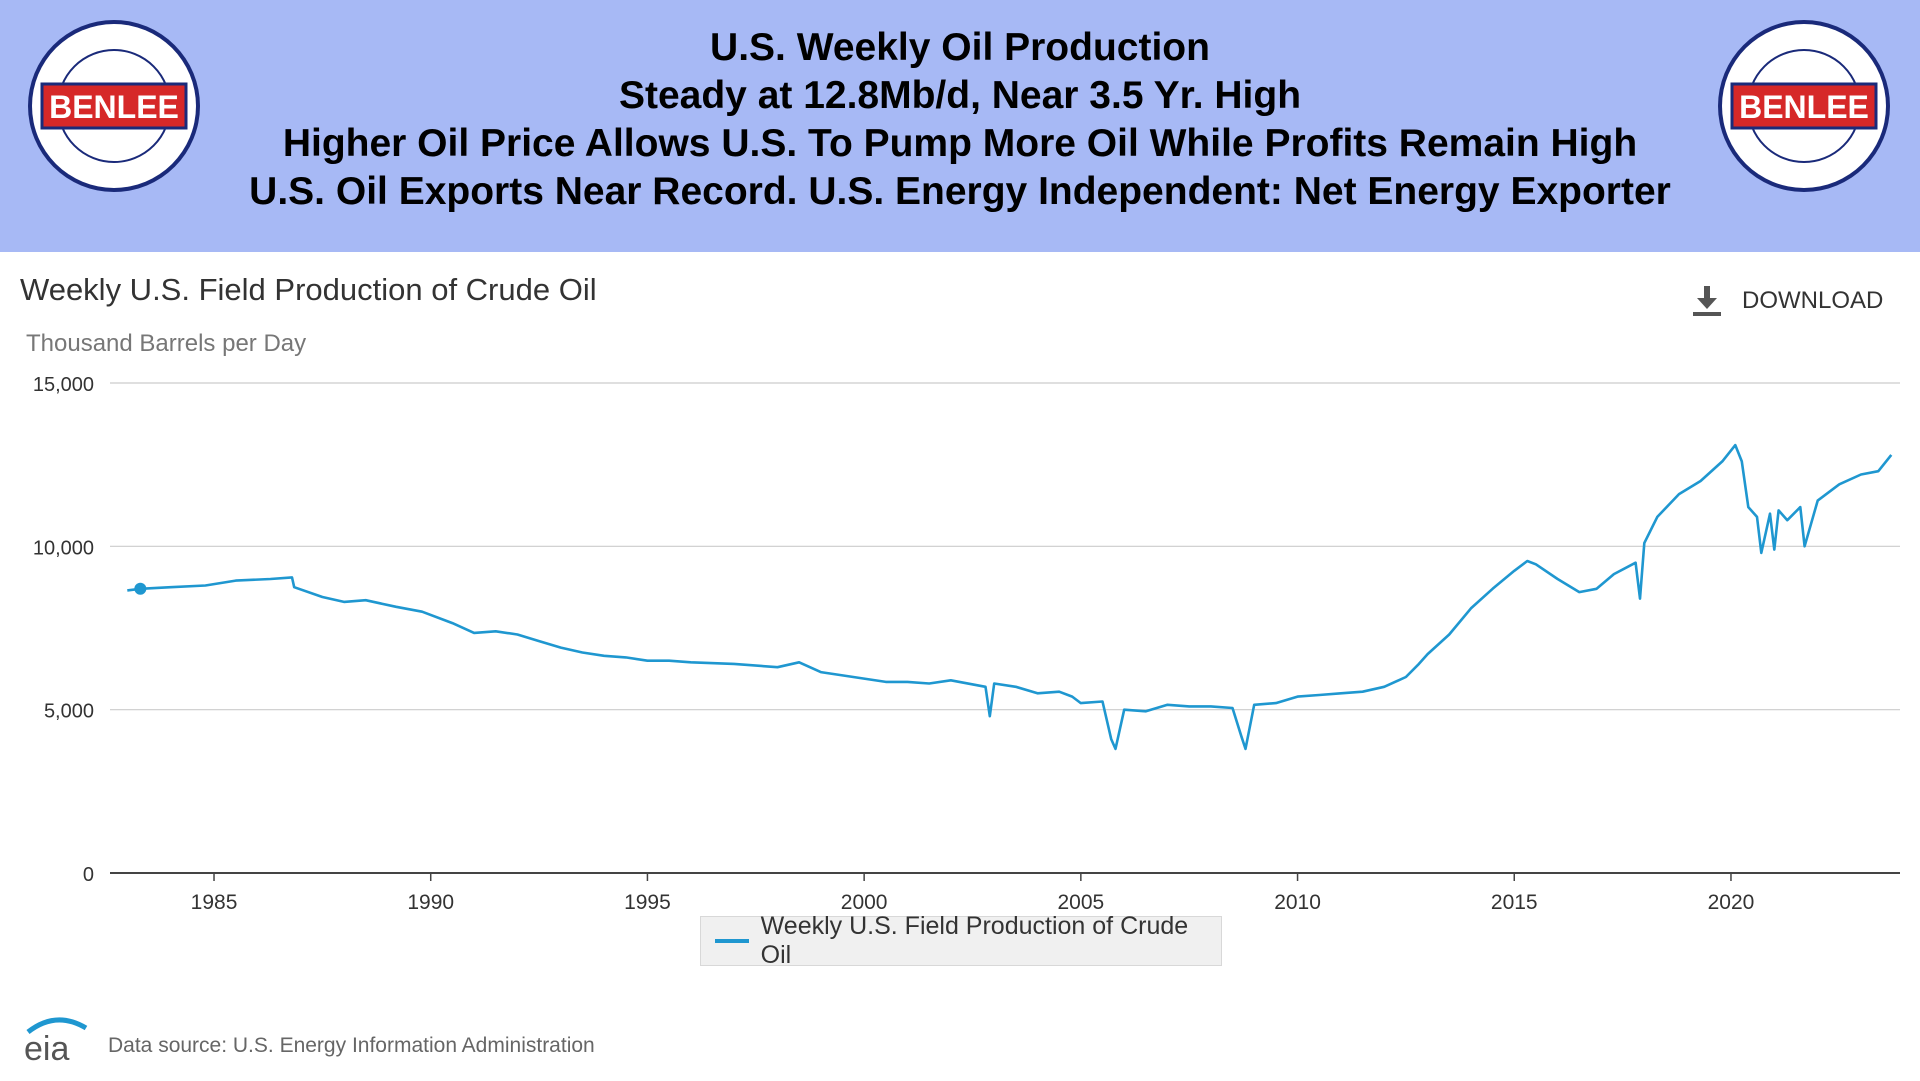  I want to click on headline-2: Steady at 12.8Mb/d, Near 3.5 Yr. High, so click(960, 95).